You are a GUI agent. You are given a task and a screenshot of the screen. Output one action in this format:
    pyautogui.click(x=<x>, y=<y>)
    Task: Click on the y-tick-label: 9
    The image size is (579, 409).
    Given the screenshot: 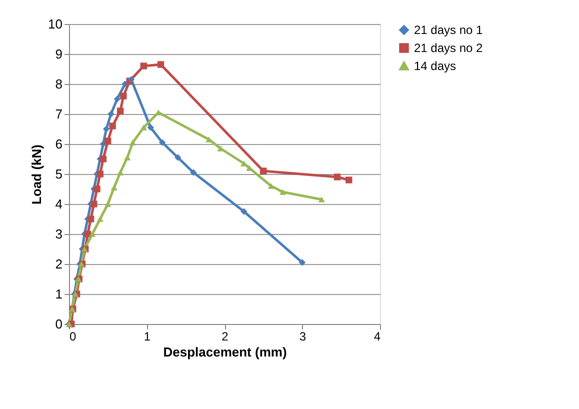 What is the action you would take?
    pyautogui.click(x=58, y=54)
    